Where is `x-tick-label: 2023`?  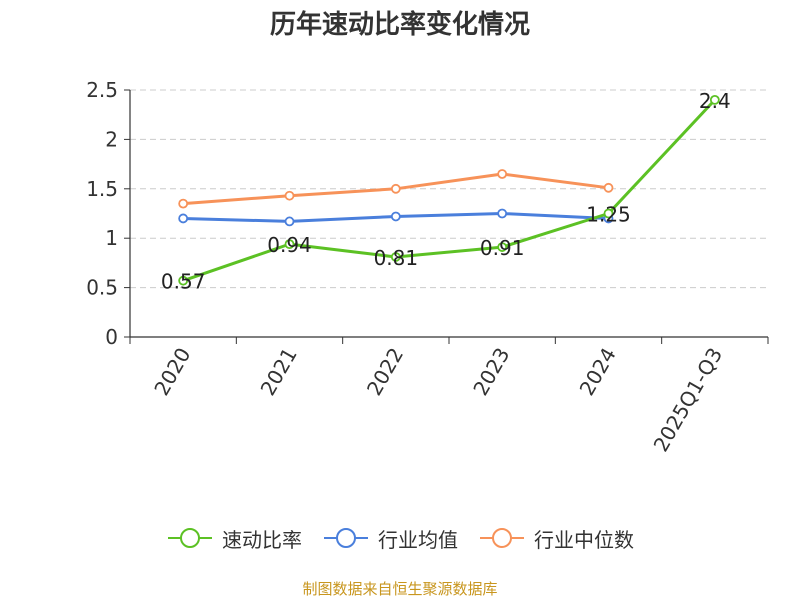 x-tick-label: 2023 is located at coordinates (491, 371).